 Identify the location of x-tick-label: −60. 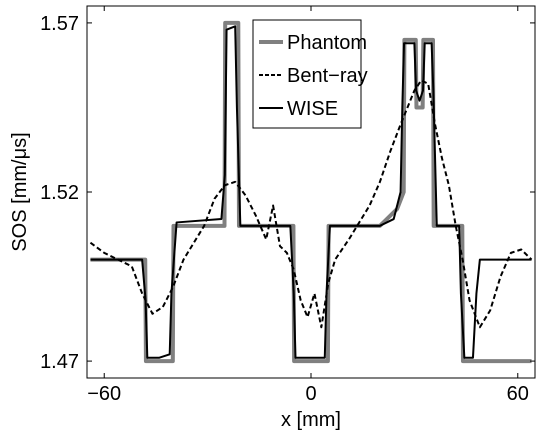
(104, 394).